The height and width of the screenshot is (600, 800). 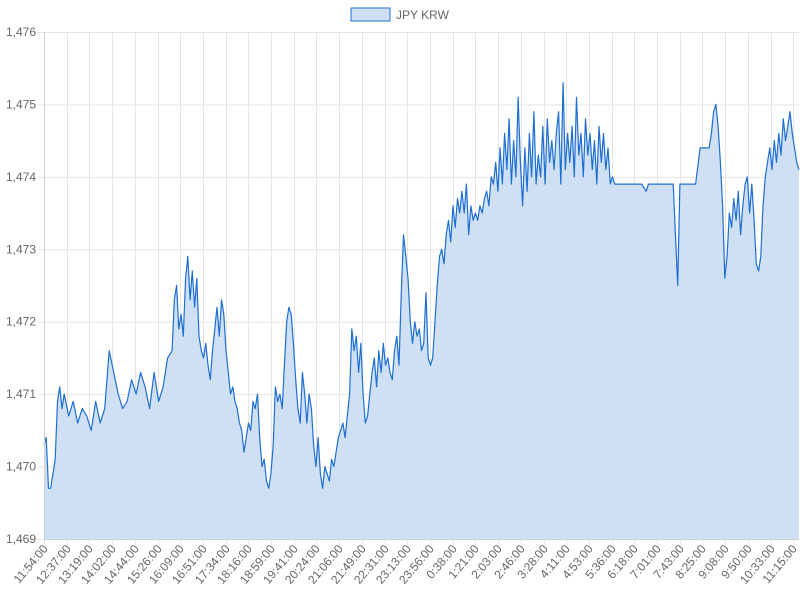 What do you see at coordinates (21, 467) in the screenshot?
I see `y-tick-label: 1,470` at bounding box center [21, 467].